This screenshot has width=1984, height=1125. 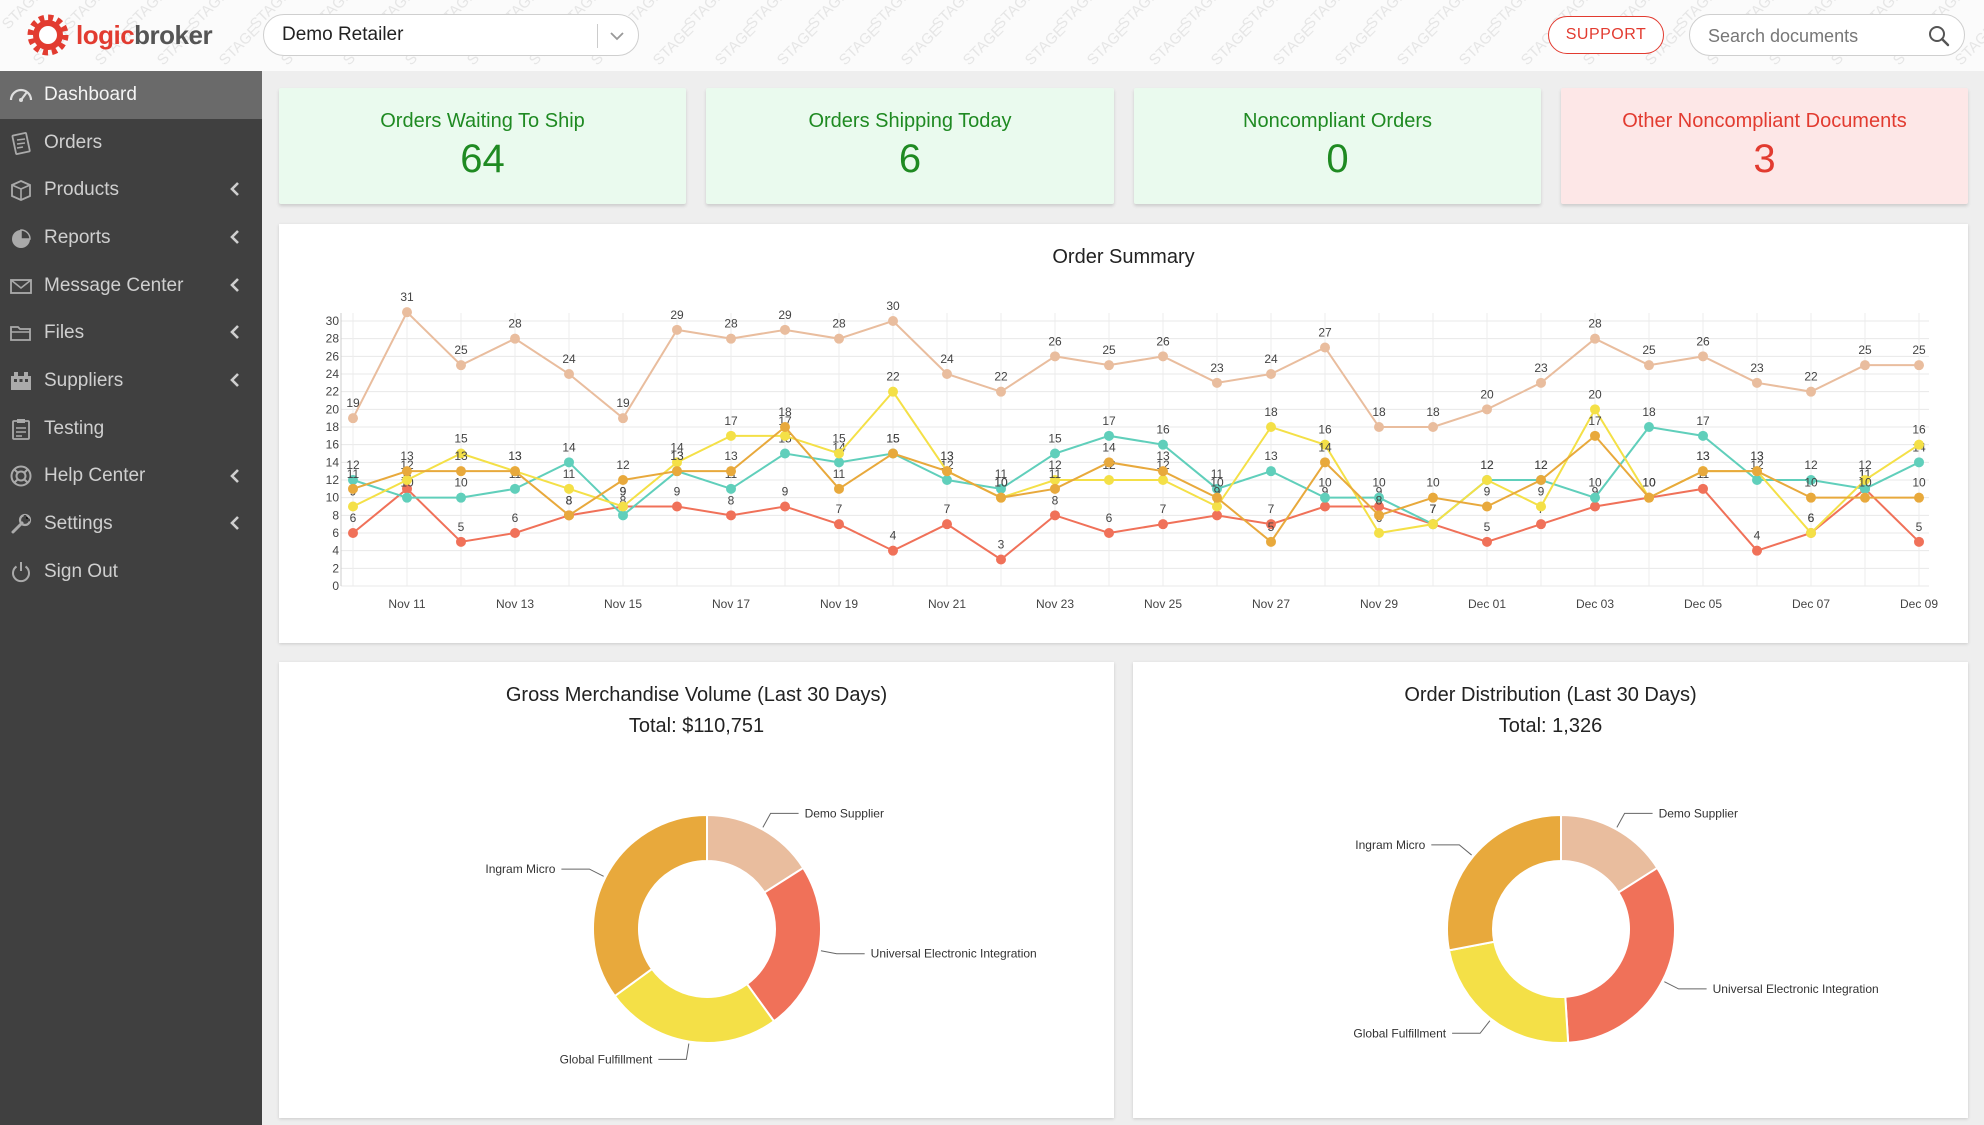 I want to click on sidebar-item-sign-out: Sign Out, so click(x=131, y=572).